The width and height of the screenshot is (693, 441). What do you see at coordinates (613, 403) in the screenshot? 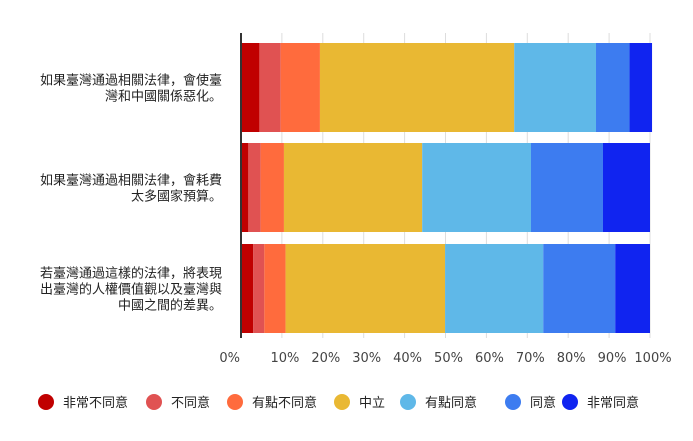
I see `legend-label: 非常同意` at bounding box center [613, 403].